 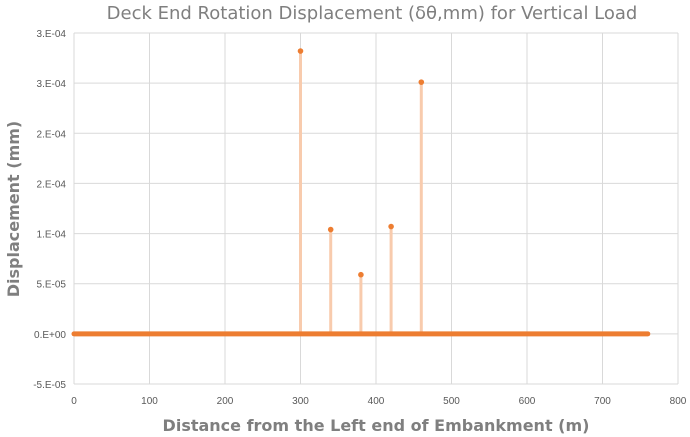 I want to click on y-tick-label: -5.E-05, so click(x=49, y=385).